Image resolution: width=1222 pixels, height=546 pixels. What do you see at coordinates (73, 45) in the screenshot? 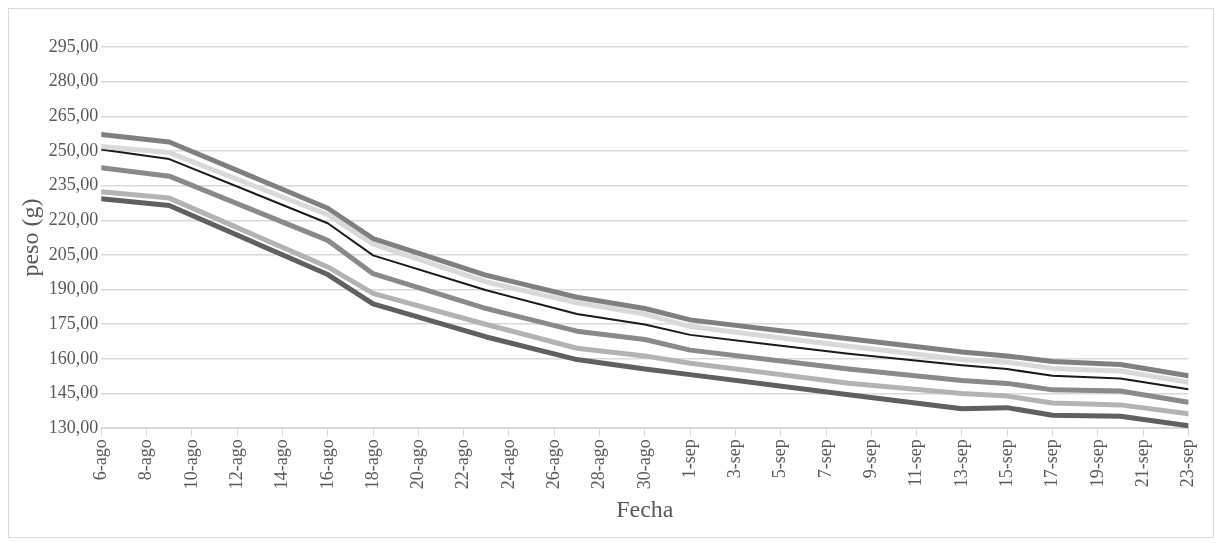
I see `y-tick-label: 295,00` at bounding box center [73, 45].